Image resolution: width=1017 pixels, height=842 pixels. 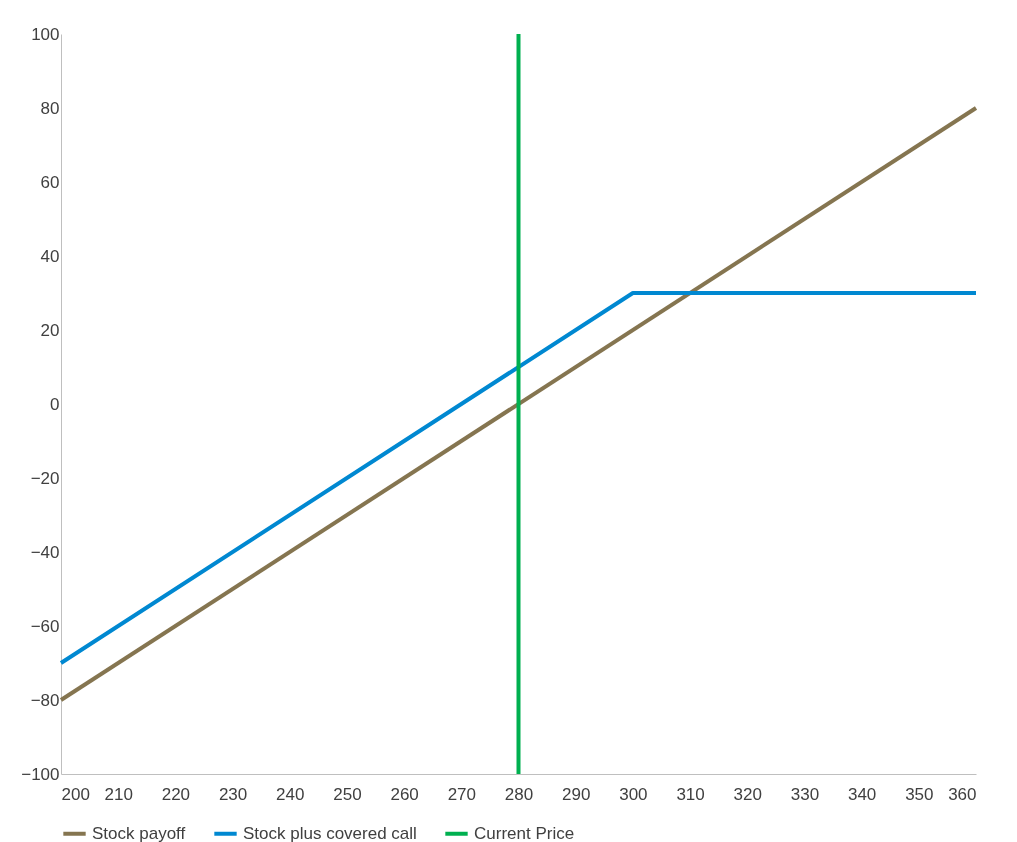 What do you see at coordinates (747, 794) in the screenshot?
I see `x-tick-label: 320` at bounding box center [747, 794].